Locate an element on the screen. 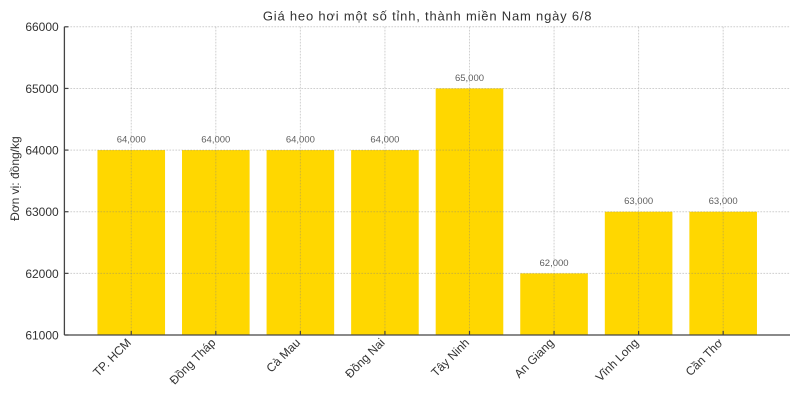  svg-text: 65,000 is located at coordinates (469, 78).